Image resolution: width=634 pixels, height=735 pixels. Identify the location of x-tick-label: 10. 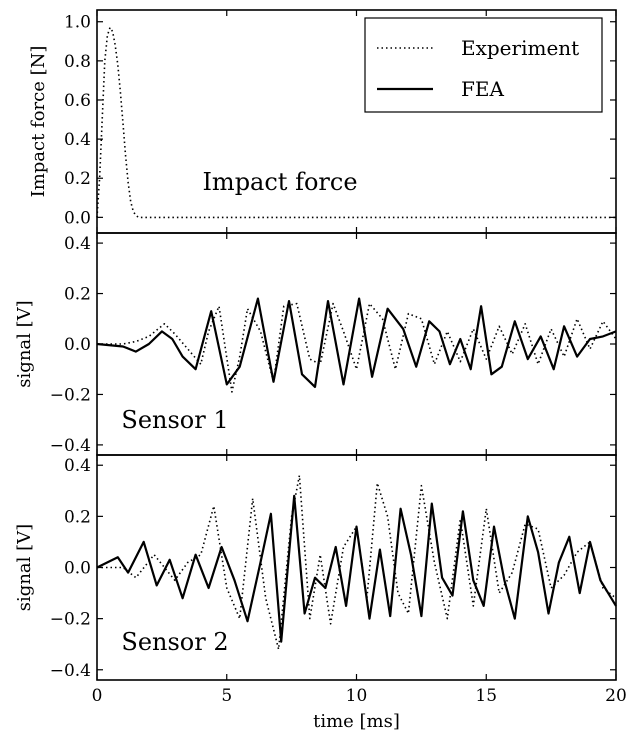
(357, 696).